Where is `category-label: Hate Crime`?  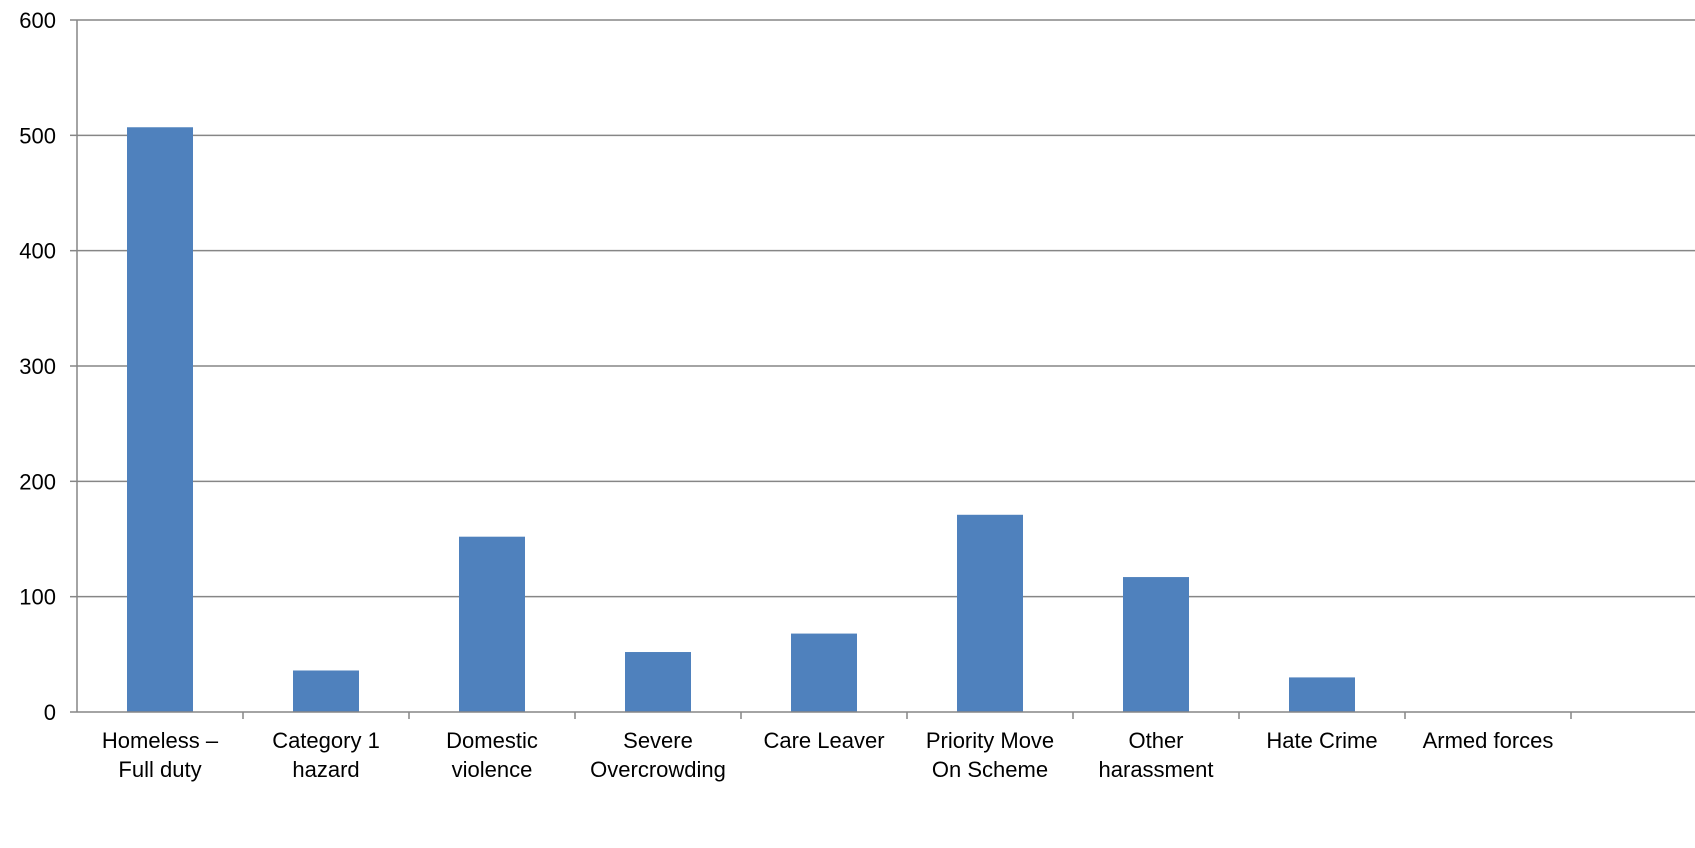 category-label: Hate Crime is located at coordinates (1321, 740).